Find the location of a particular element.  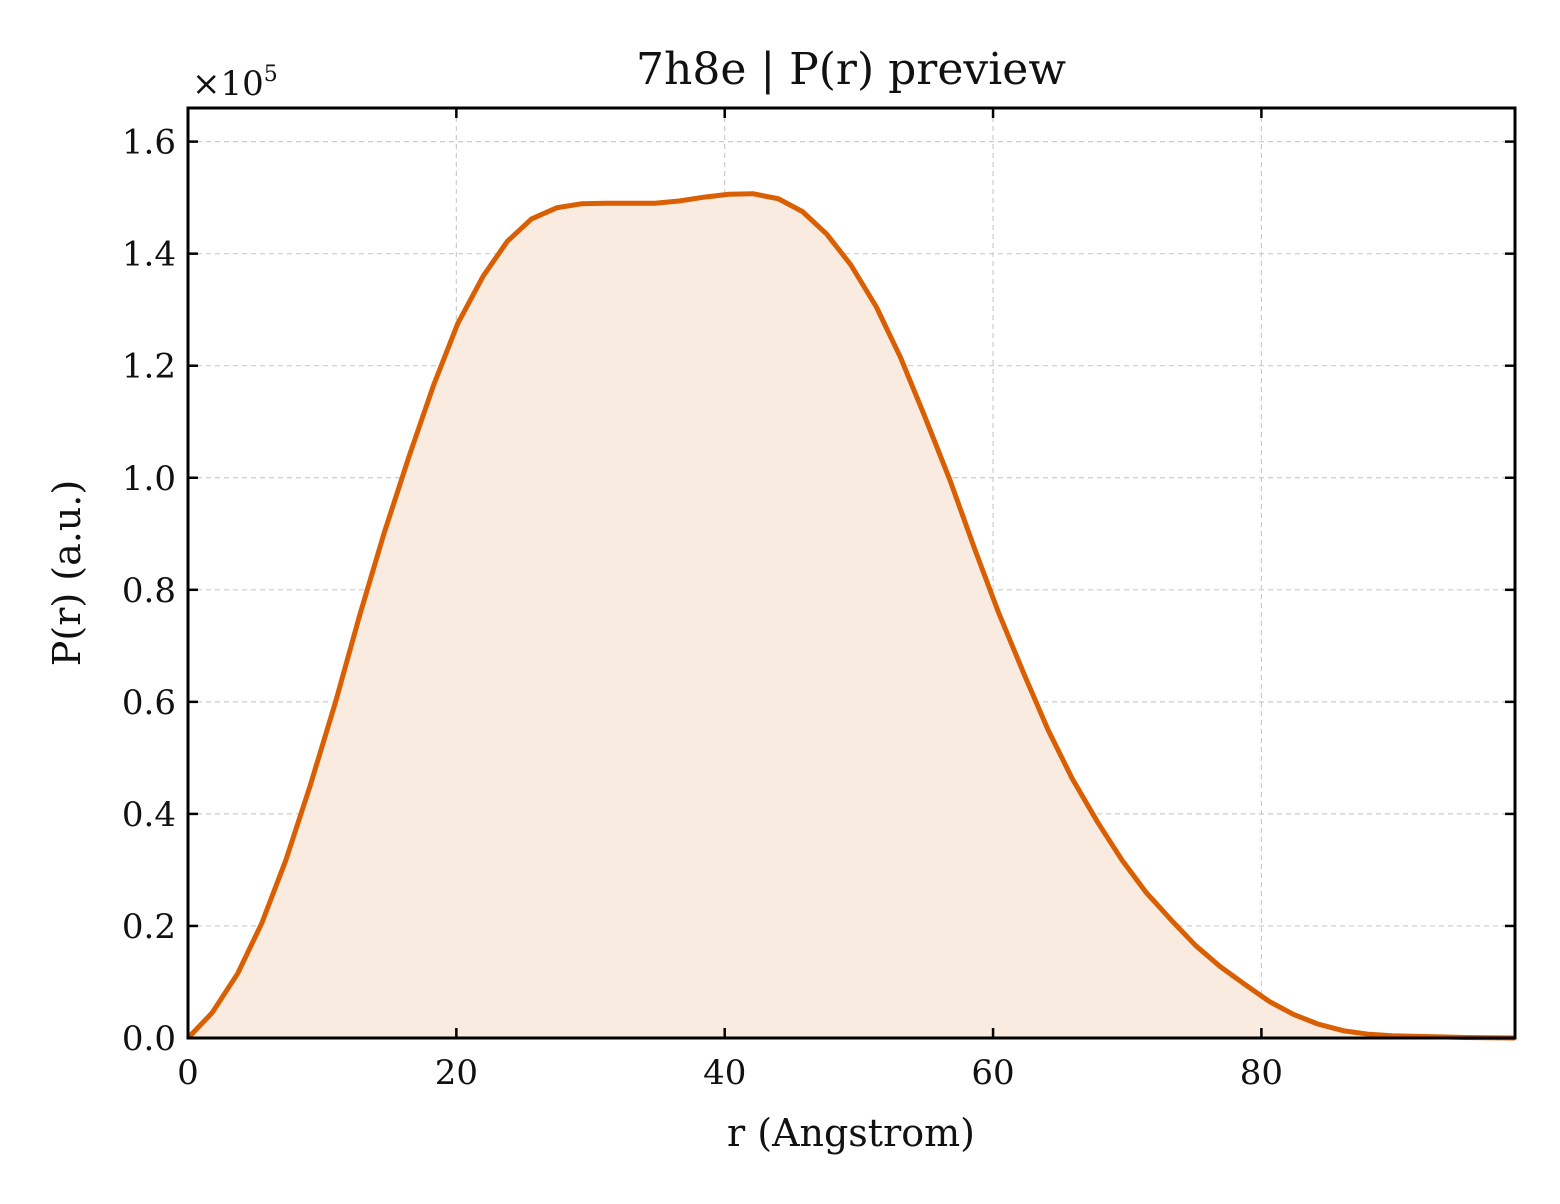

y-multiplier-base: ×10 is located at coordinates (228, 84).